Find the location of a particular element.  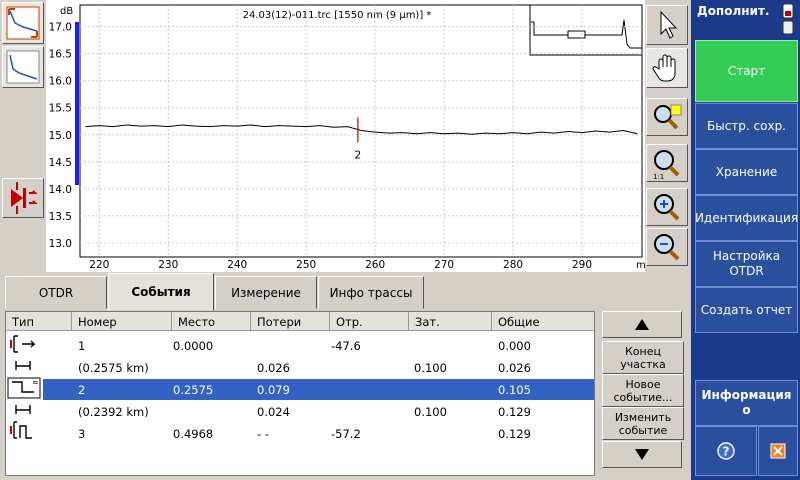

axis-indicator is located at coordinates (77, 103).